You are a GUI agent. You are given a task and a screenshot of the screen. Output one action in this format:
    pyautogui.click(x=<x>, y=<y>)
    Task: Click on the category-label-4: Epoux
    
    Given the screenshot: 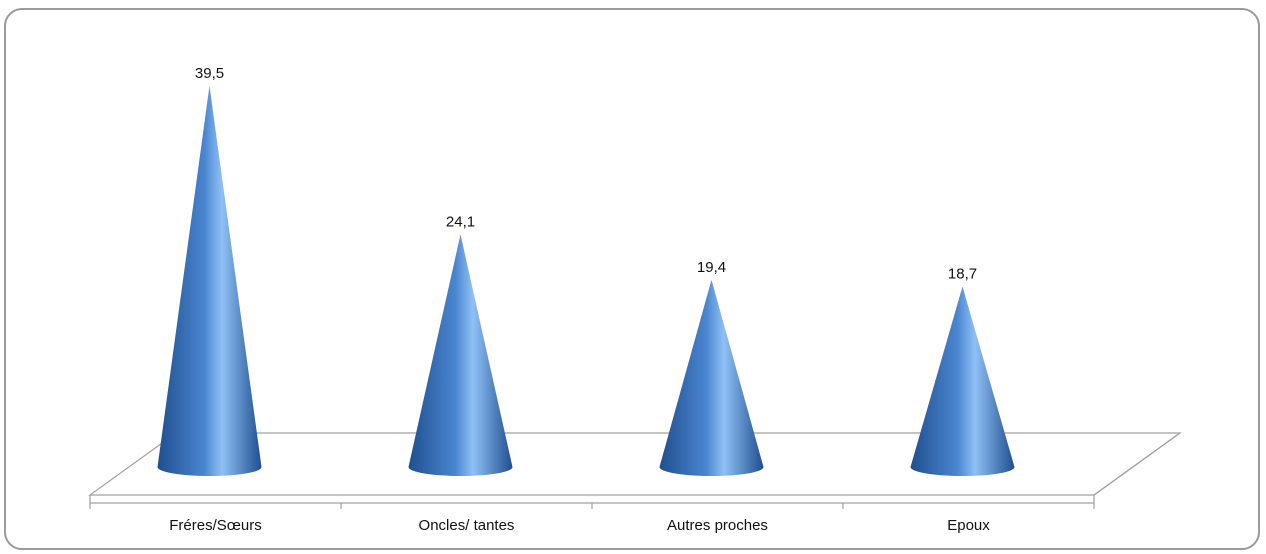 What is the action you would take?
    pyautogui.click(x=968, y=525)
    